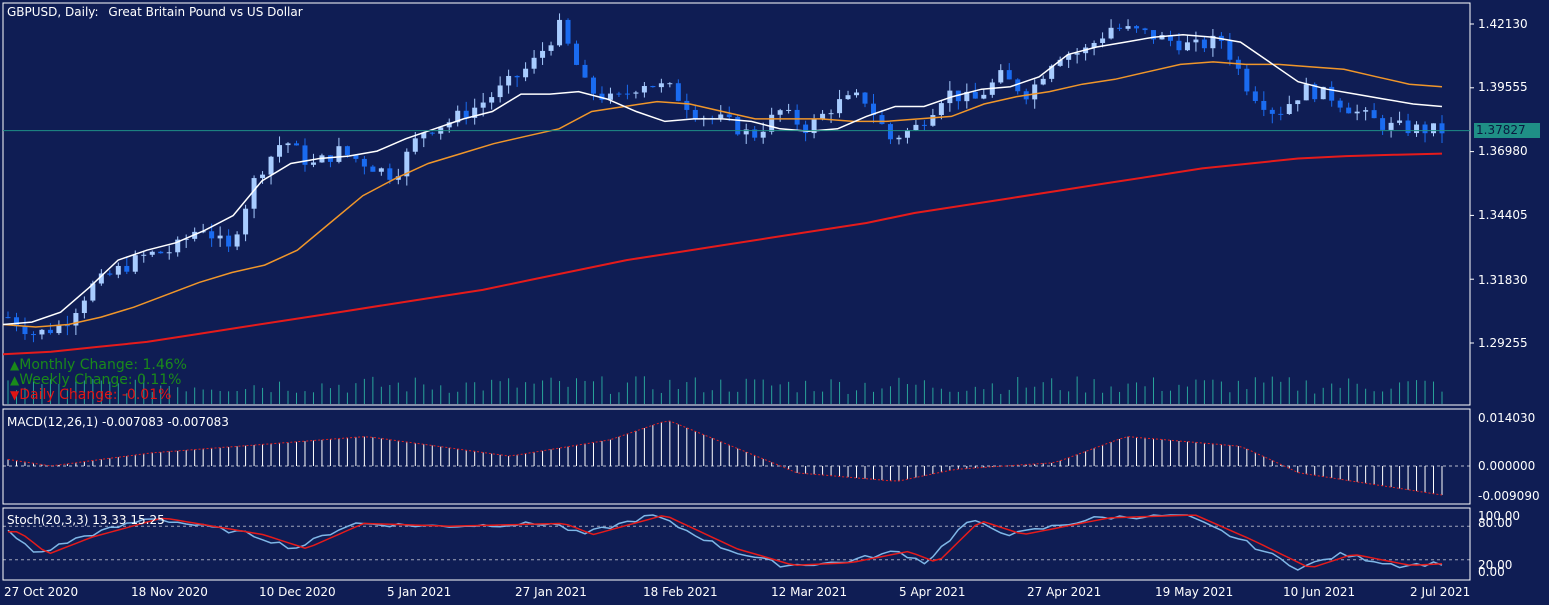  I want to click on weekly-change-text: Weekly Change: 0.11%, so click(100, 380).